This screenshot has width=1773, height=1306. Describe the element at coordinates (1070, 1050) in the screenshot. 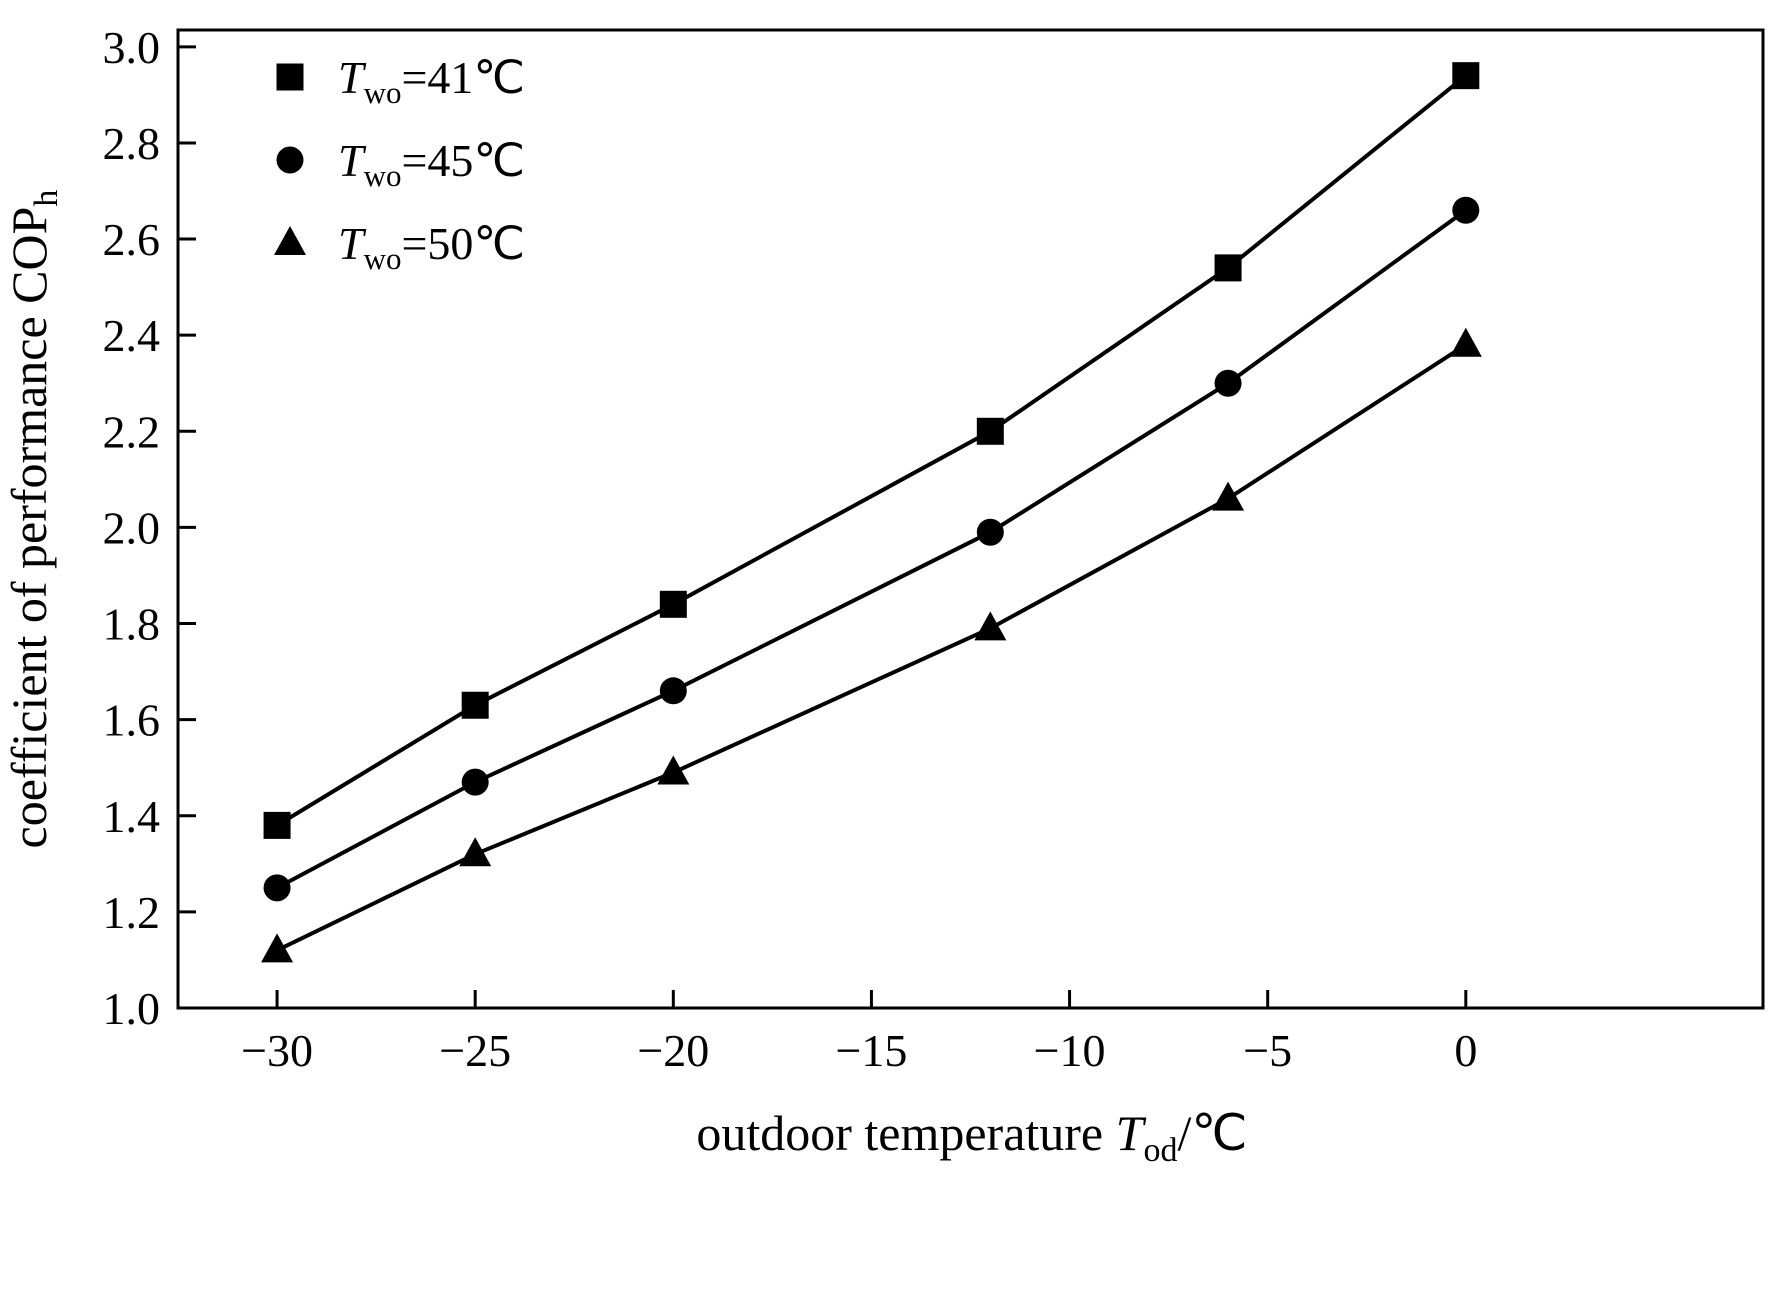

I see `x-axis-tick-label: −10` at that location.